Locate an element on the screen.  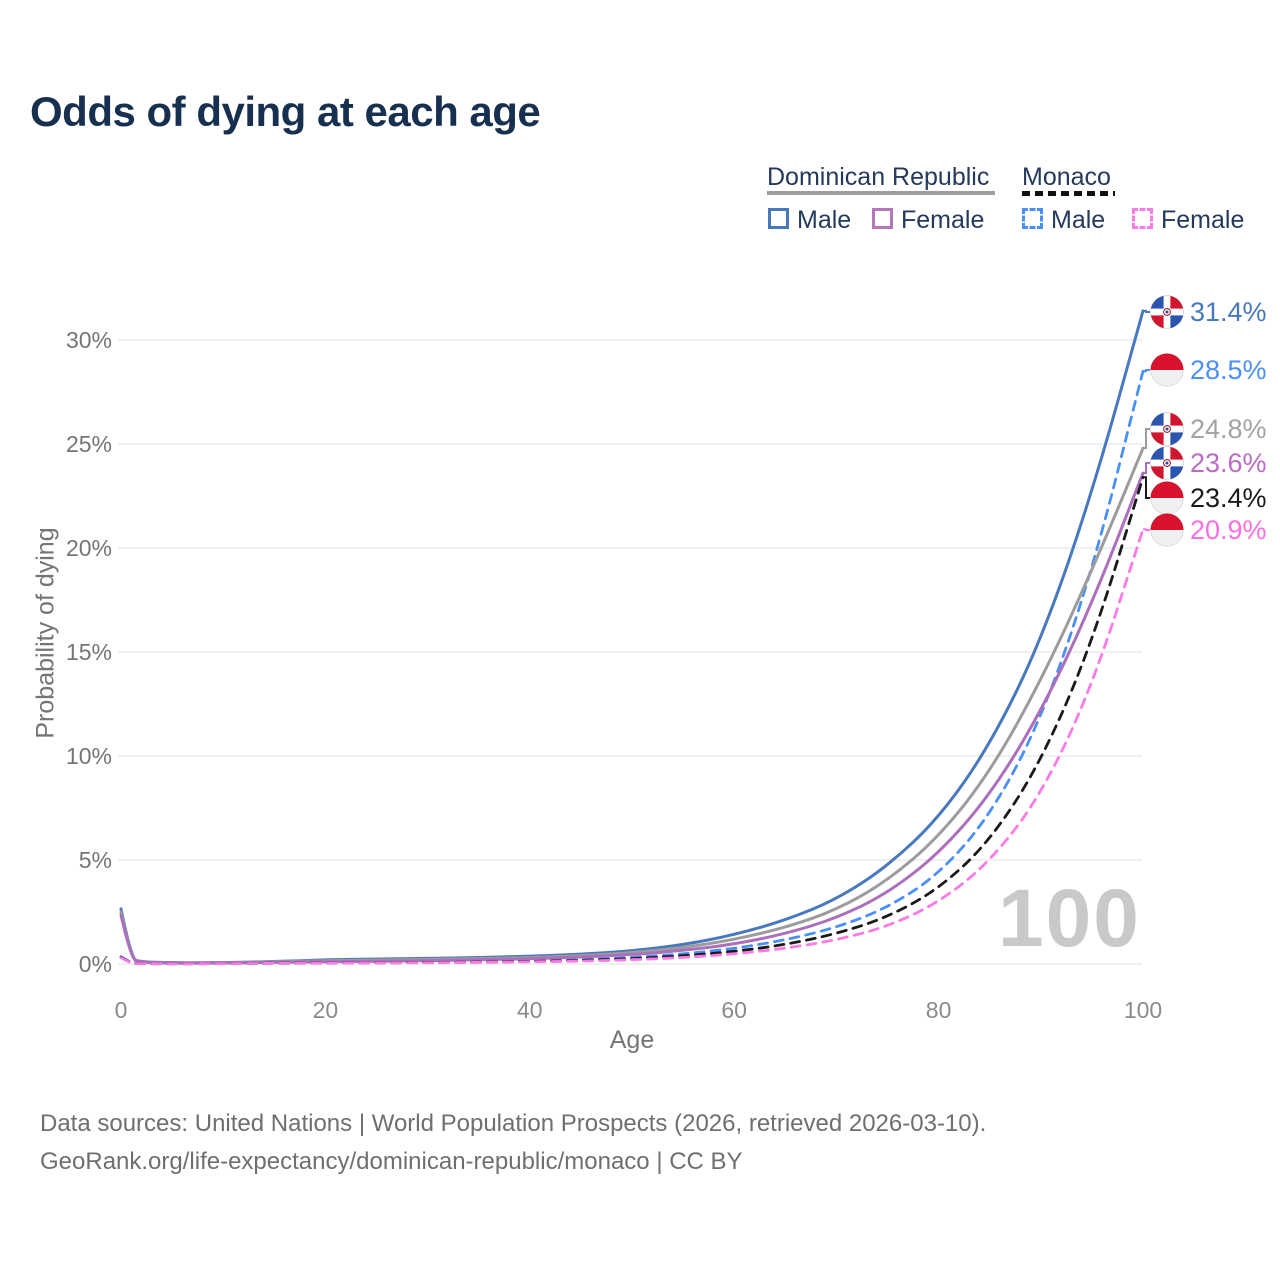
leader-line-dr-female is located at coordinates (1146, 468).